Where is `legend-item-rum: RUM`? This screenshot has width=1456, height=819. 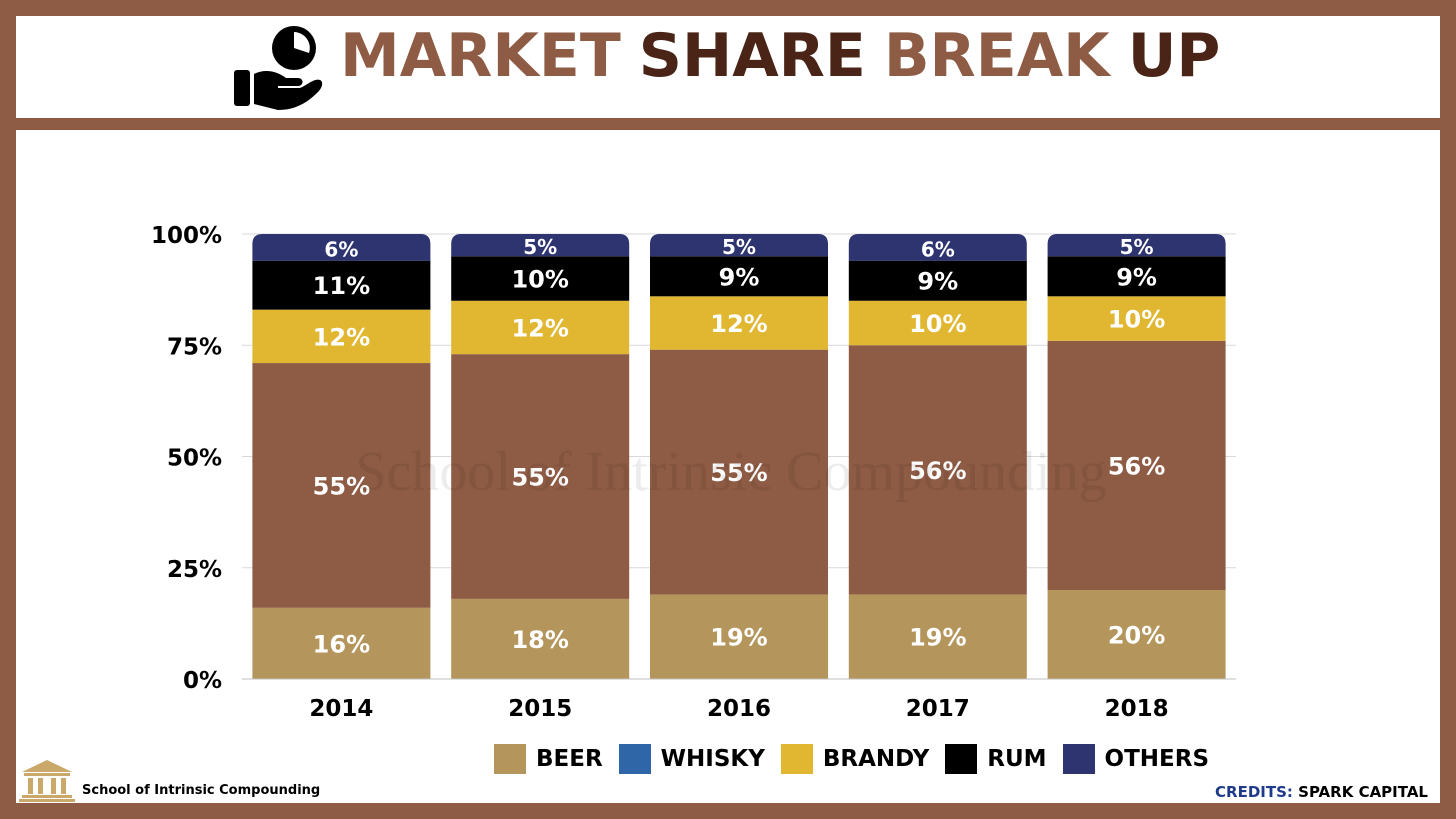 legend-item-rum: RUM is located at coordinates (996, 759).